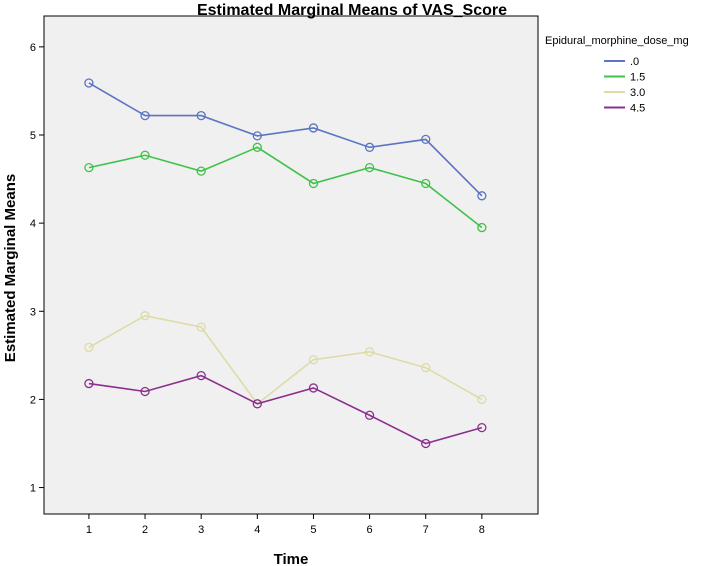 The image size is (709, 566). What do you see at coordinates (89, 530) in the screenshot?
I see `x-tick-label: 1` at bounding box center [89, 530].